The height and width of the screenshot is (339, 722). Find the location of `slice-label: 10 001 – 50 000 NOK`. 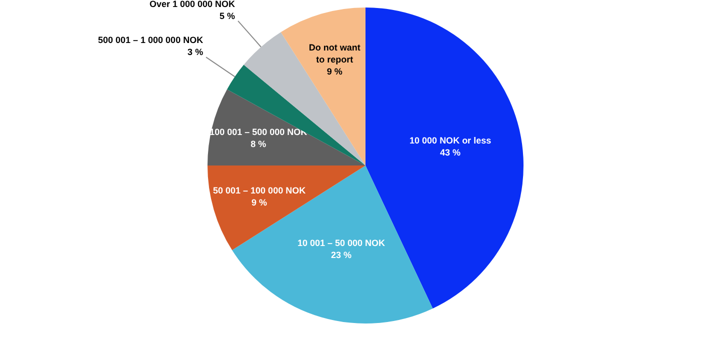

slice-label: 10 001 – 50 000 NOK is located at coordinates (341, 243).